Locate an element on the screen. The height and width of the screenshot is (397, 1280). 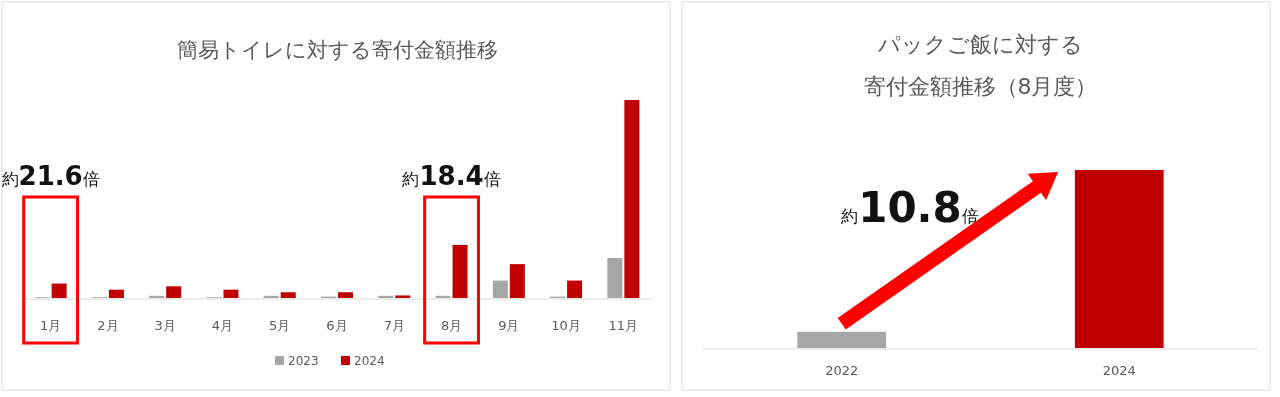
annotation: 約21.6倍 is located at coordinates (50, 176).